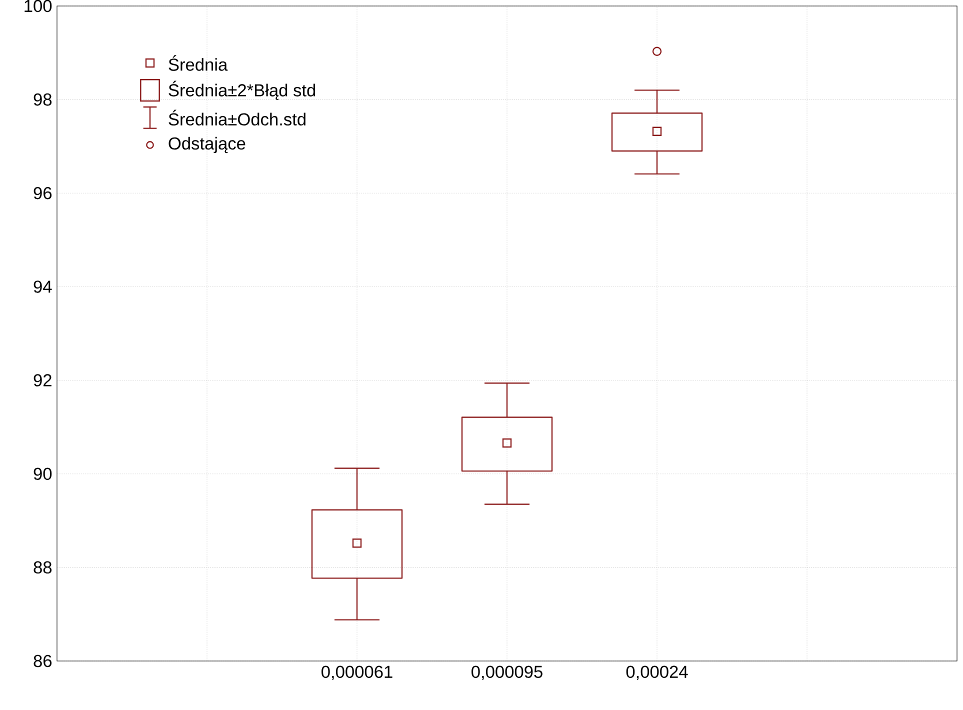 Image resolution: width=963 pixels, height=710 pixels. What do you see at coordinates (43, 193) in the screenshot?
I see `y-tick-label: 96` at bounding box center [43, 193].